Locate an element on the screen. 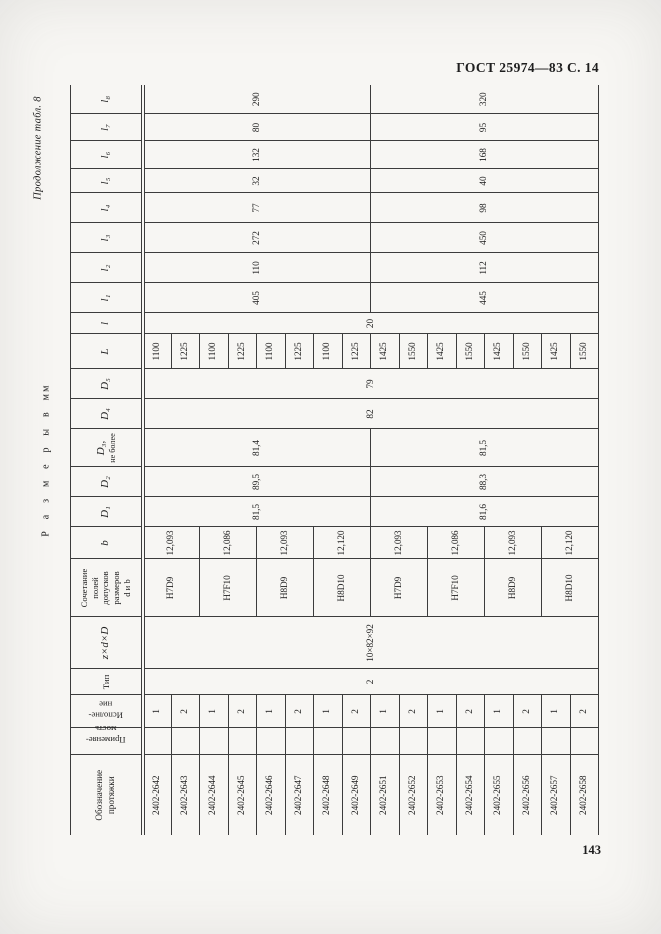 This screenshot has height=934, width=661. cell-designation: 2402-2644 is located at coordinates (213, 795).